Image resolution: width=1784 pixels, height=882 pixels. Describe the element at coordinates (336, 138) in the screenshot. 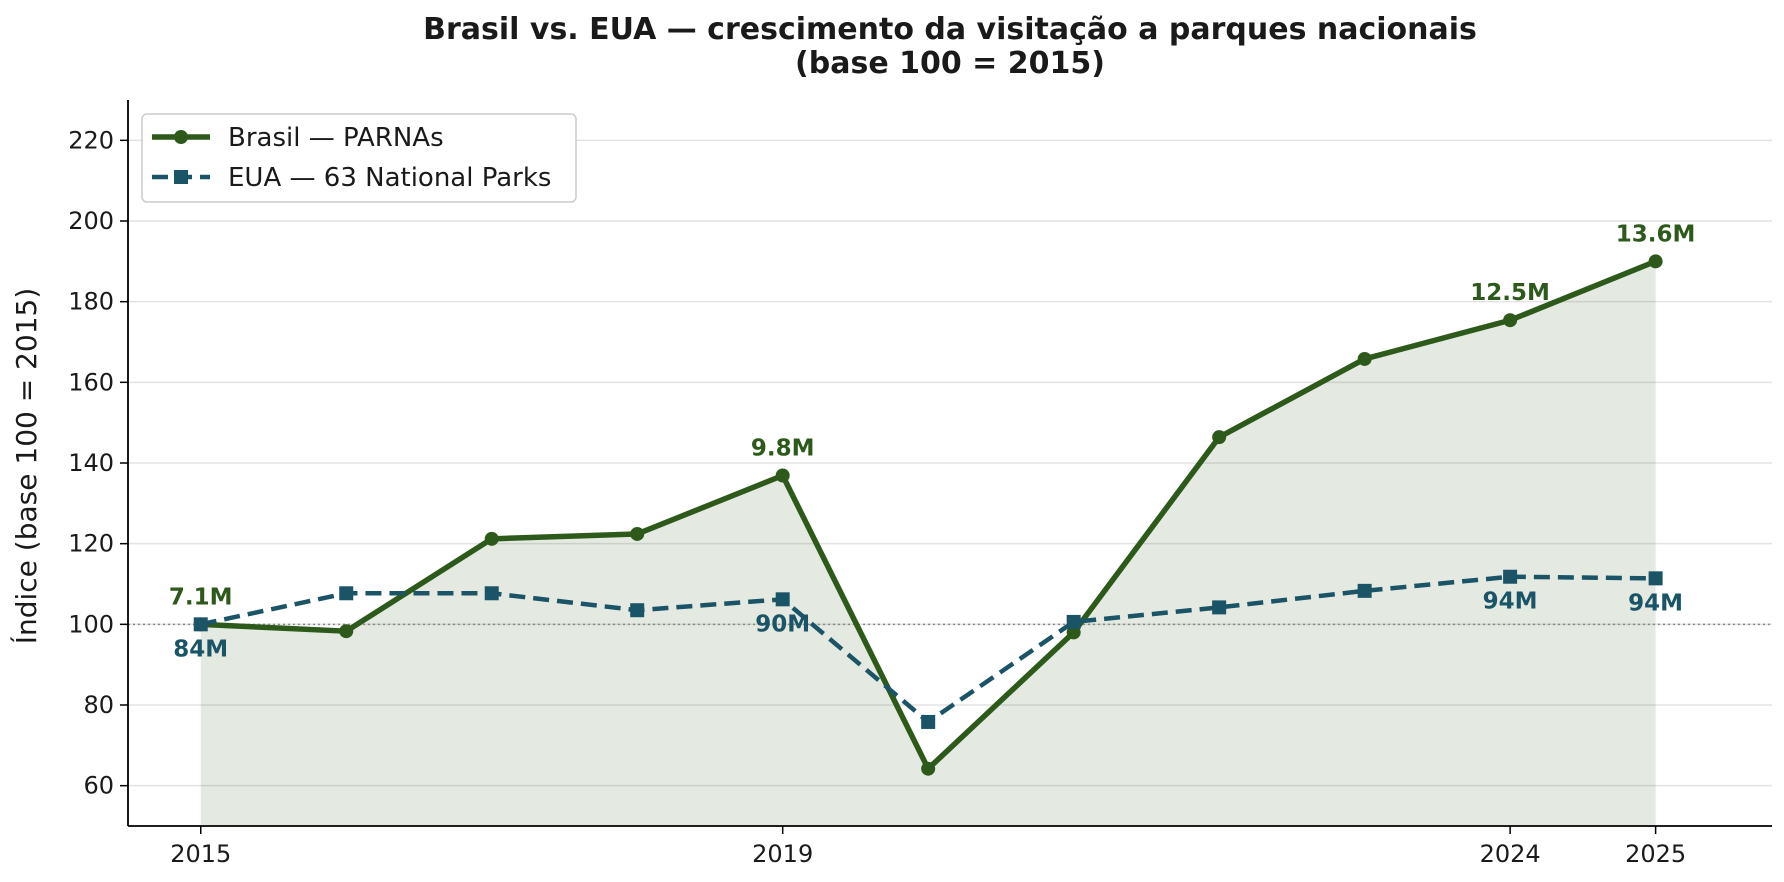

I see `legend-label: Brasil — PARNAs` at that location.